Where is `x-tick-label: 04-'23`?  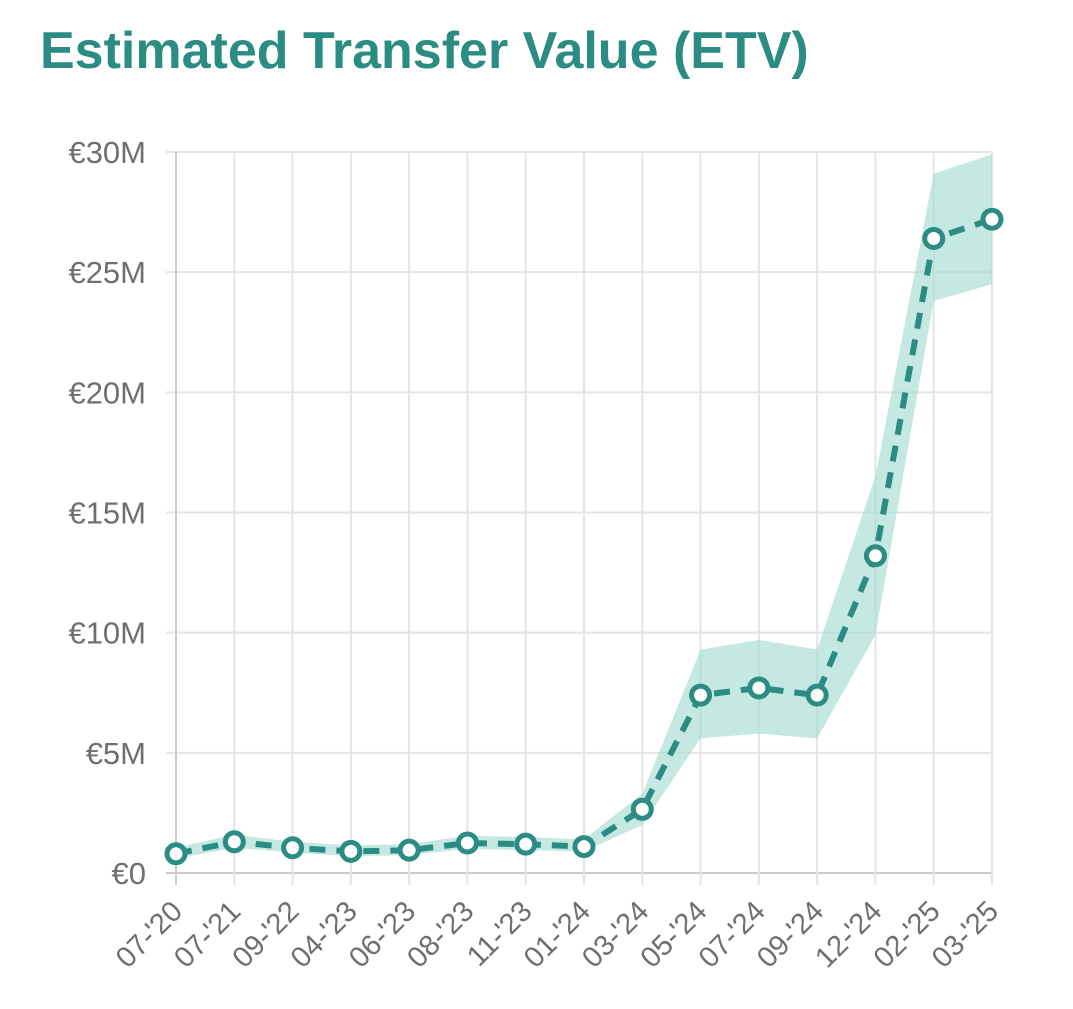
x-tick-label: 04-'23 is located at coordinates (324, 934).